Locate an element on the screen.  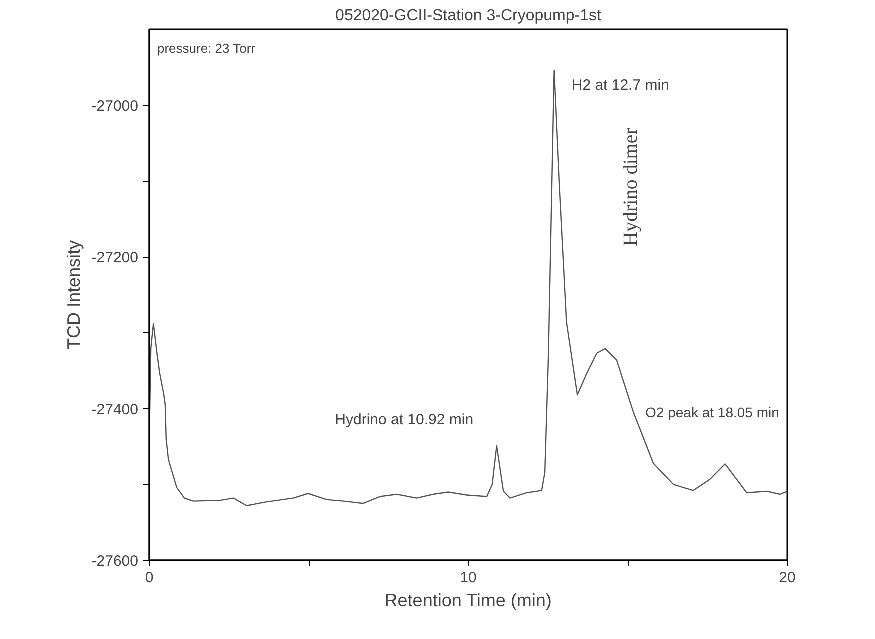
annotation: O2 peak at 18.05 min is located at coordinates (713, 412).